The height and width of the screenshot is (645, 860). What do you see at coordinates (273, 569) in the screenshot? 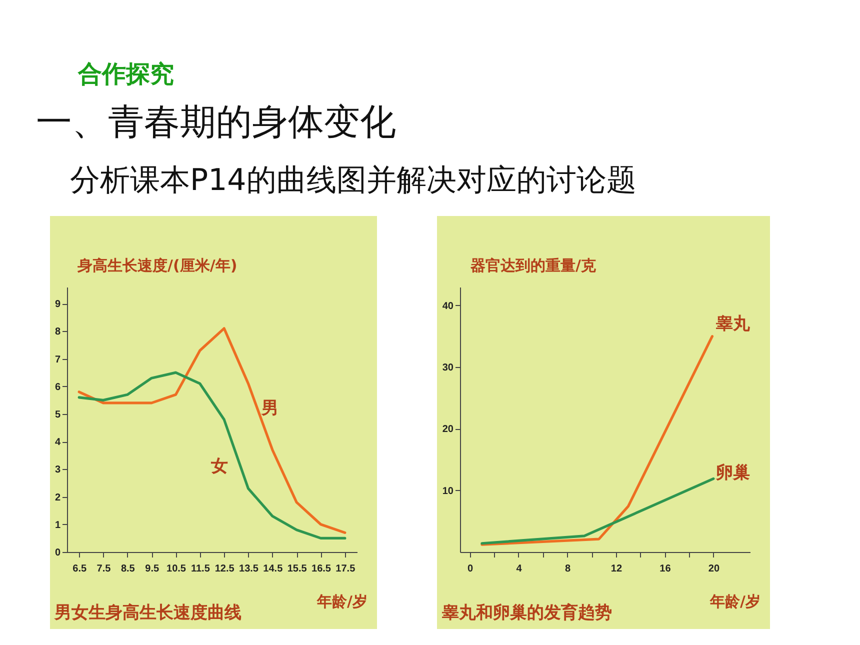
I see `x-tick-label: 14.5` at bounding box center [273, 569].